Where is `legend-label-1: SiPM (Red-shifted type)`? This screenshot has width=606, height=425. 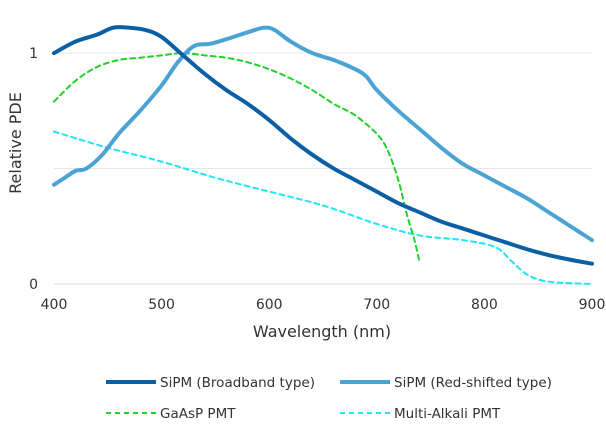 legend-label-1: SiPM (Red-shifted type) is located at coordinates (473, 383).